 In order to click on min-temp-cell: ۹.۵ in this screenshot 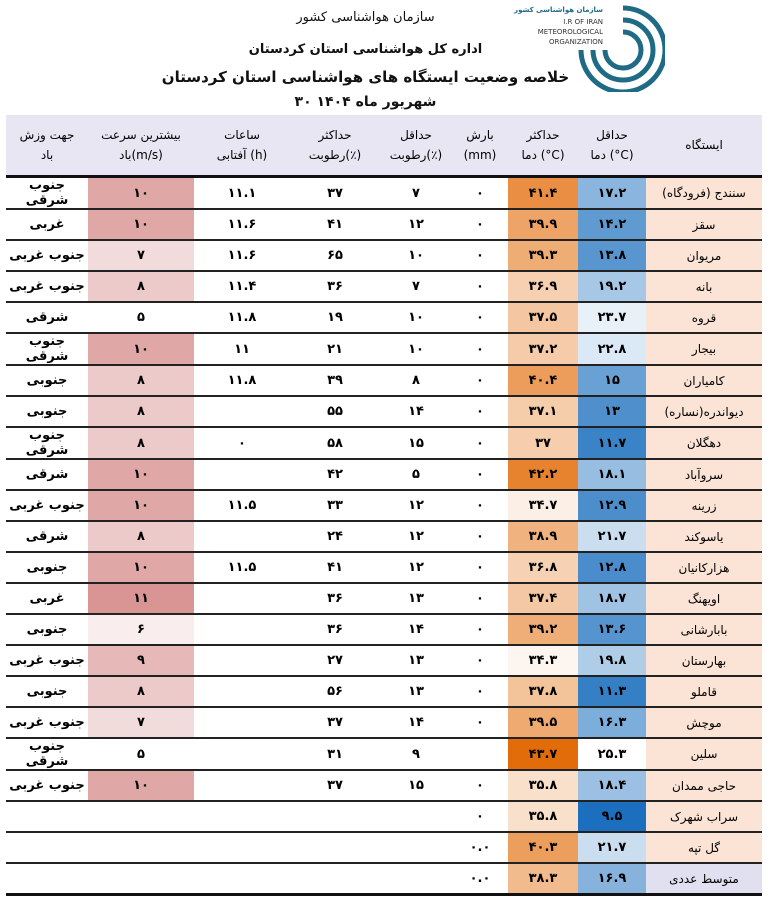, I will do `click(612, 817)`.